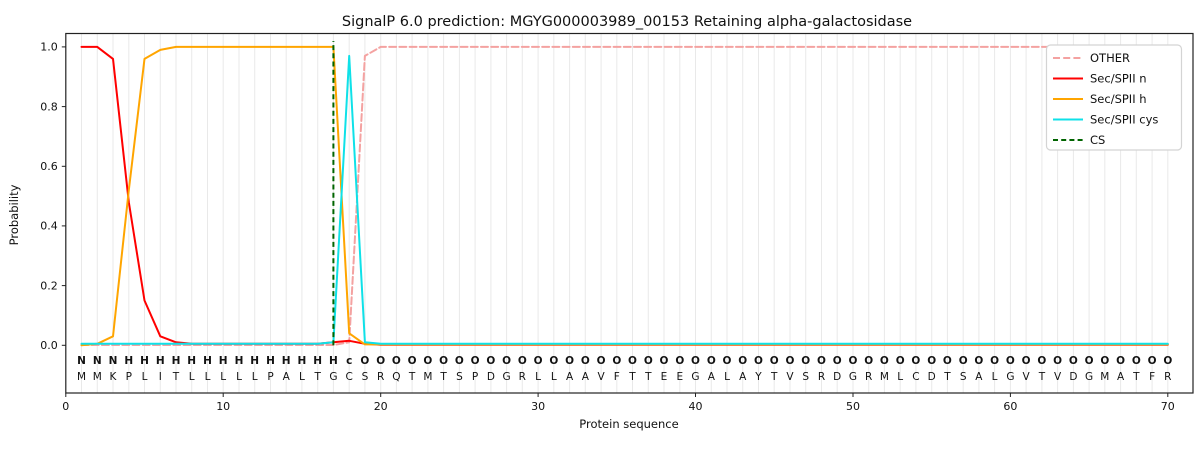 The width and height of the screenshot is (1200, 450). Describe the element at coordinates (758, 377) in the screenshot. I see `sequence-letter-44: Y` at that location.